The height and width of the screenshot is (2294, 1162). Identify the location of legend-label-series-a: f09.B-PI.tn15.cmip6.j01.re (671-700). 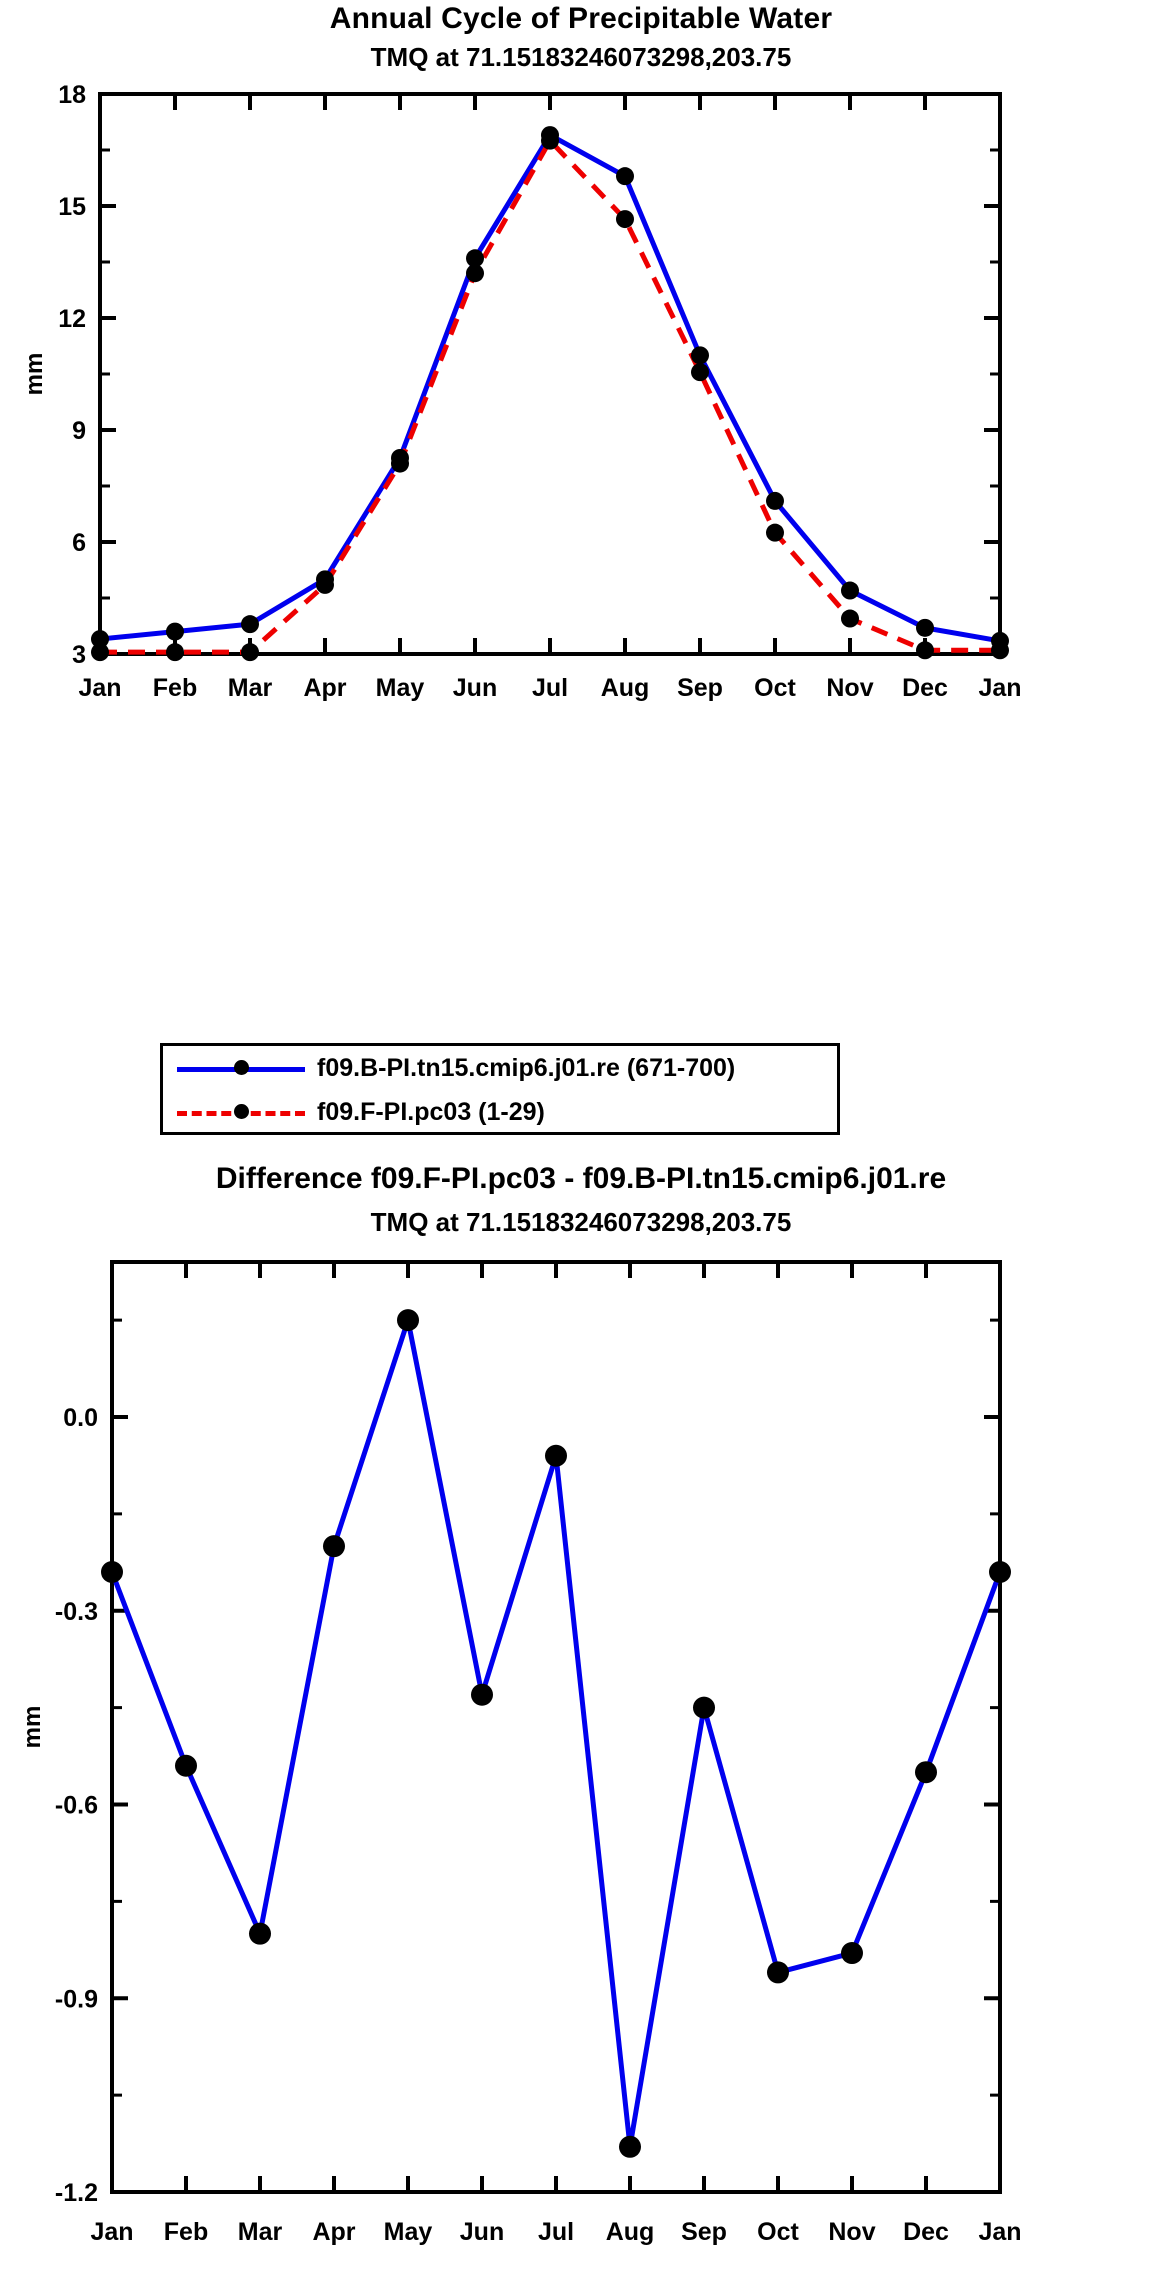
(526, 1067).